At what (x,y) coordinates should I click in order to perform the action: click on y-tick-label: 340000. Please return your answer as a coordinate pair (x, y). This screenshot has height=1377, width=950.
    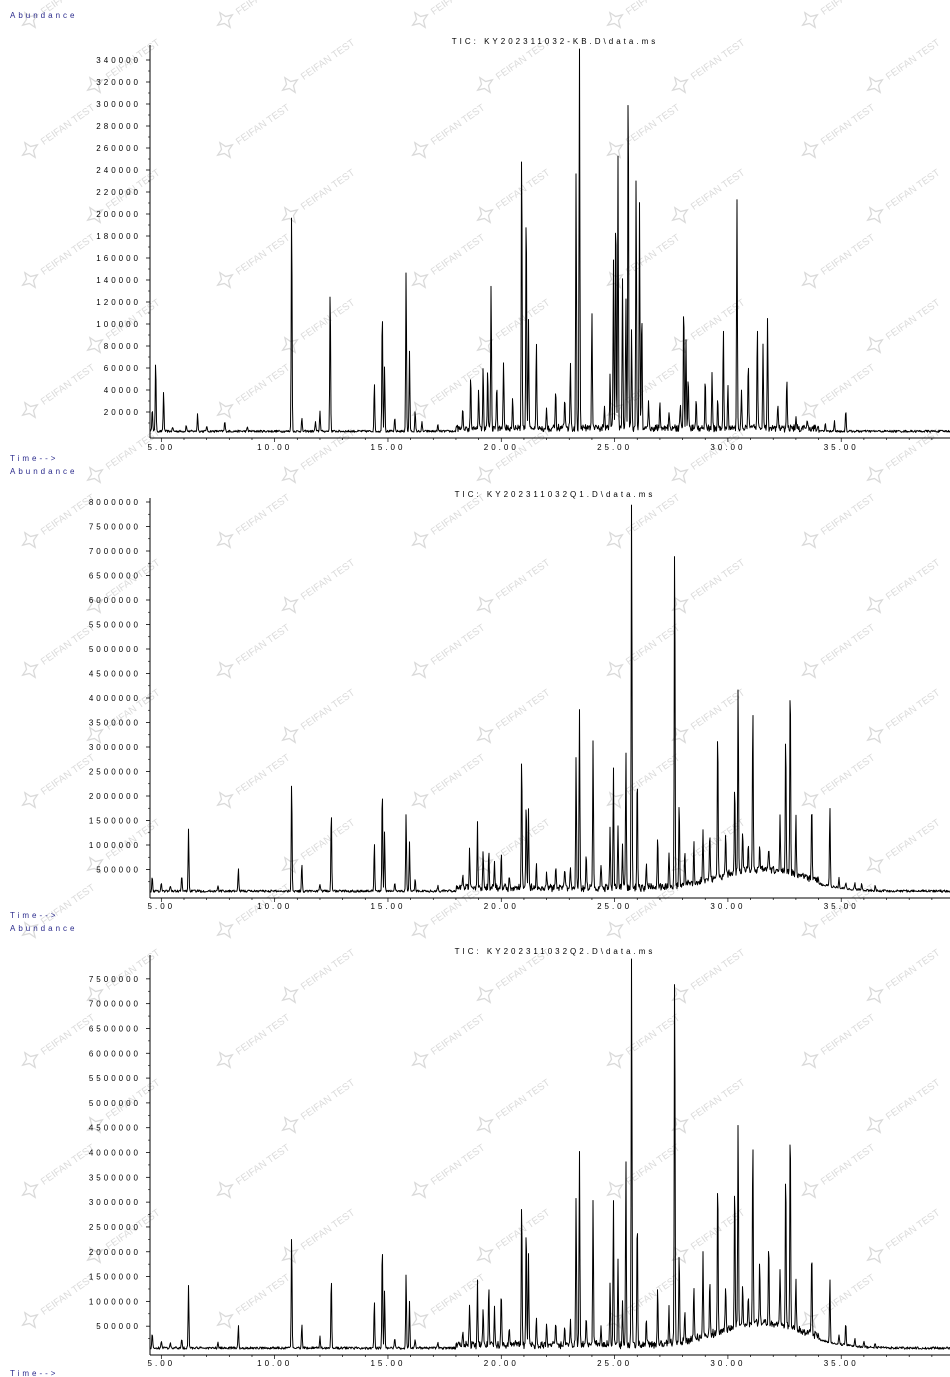
    Looking at the image, I should click on (118, 60).